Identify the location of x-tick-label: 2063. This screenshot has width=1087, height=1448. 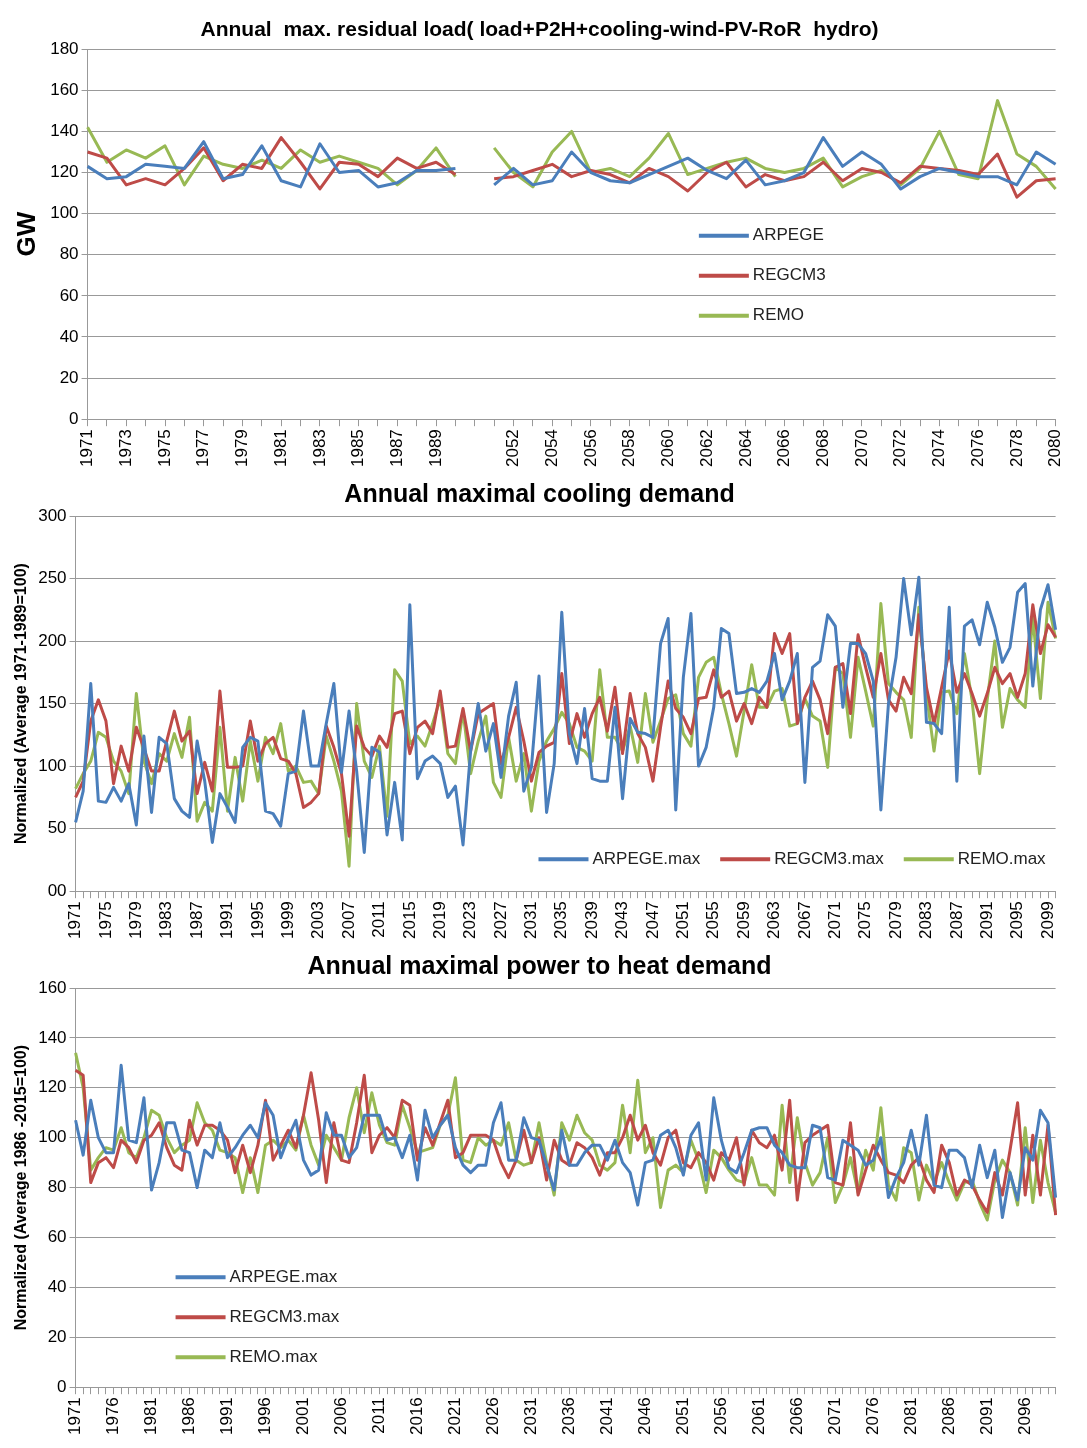
(774, 920).